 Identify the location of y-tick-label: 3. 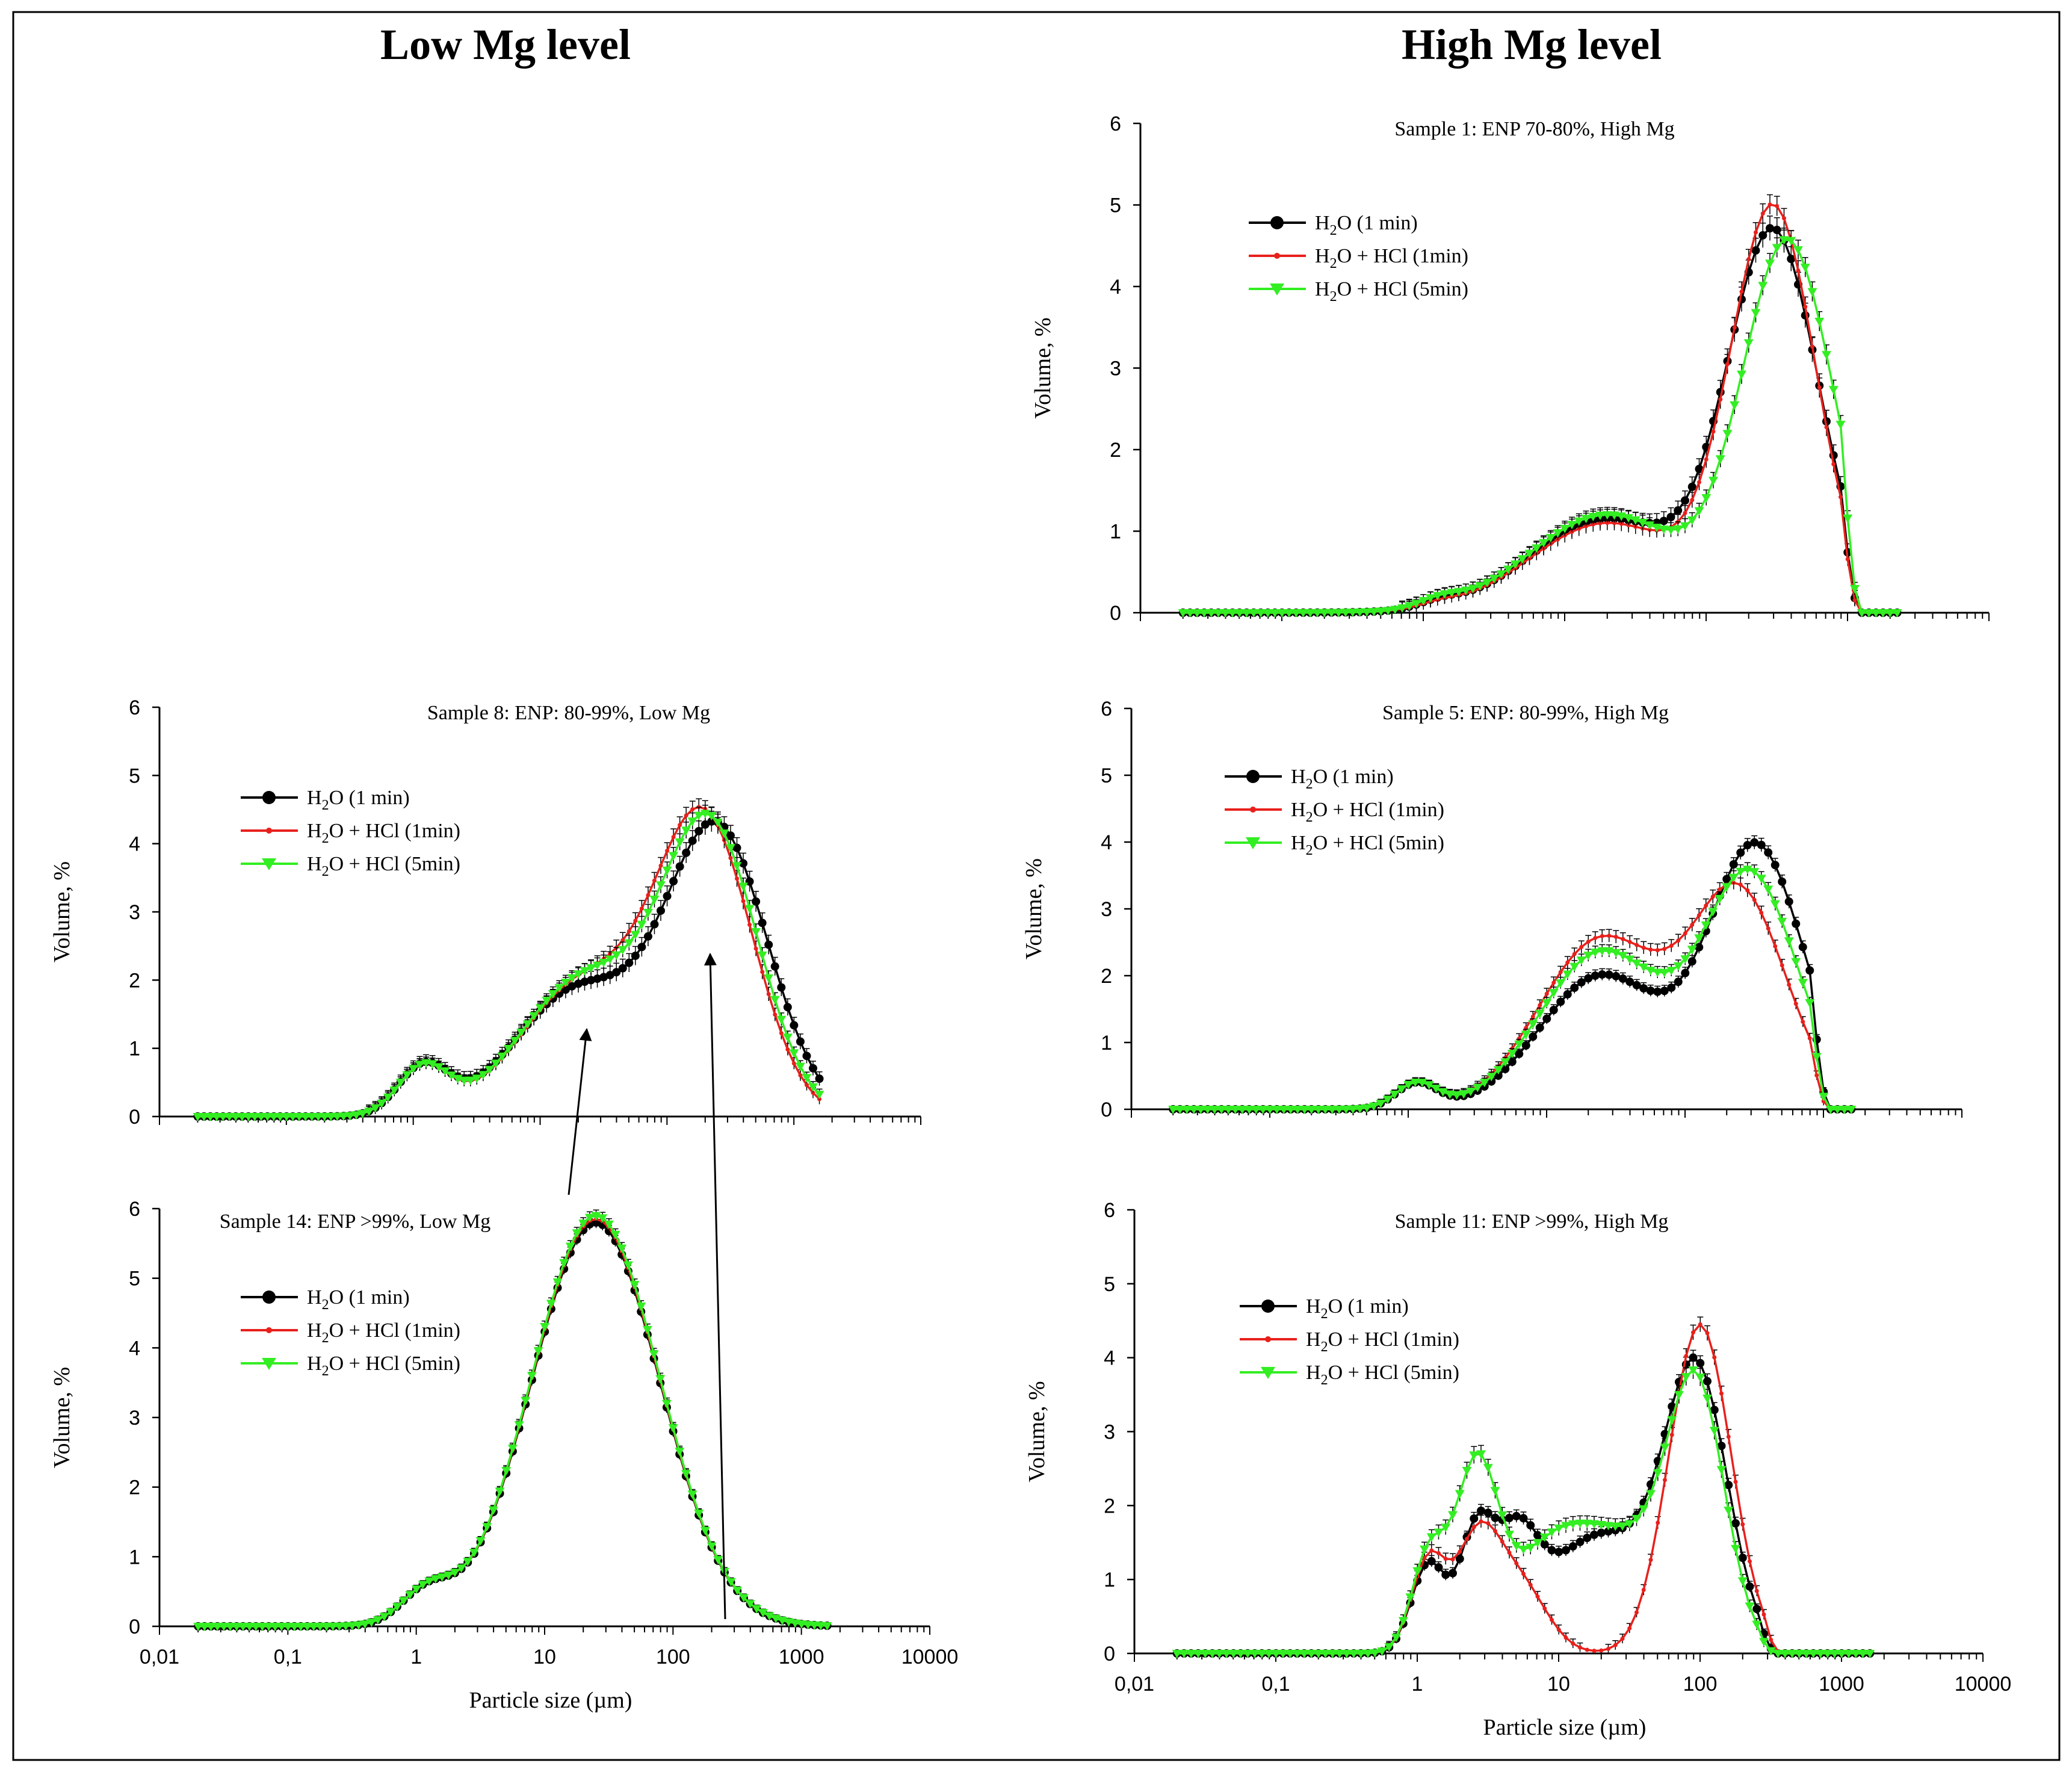
(1116, 369).